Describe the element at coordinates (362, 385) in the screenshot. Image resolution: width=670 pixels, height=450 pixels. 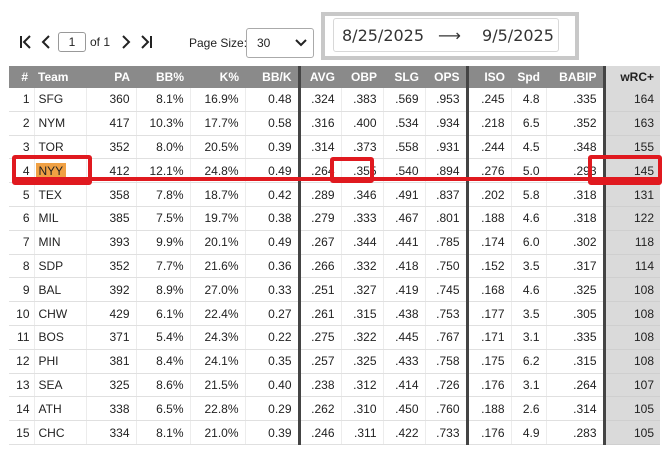
I see `stat-cell: .312` at that location.